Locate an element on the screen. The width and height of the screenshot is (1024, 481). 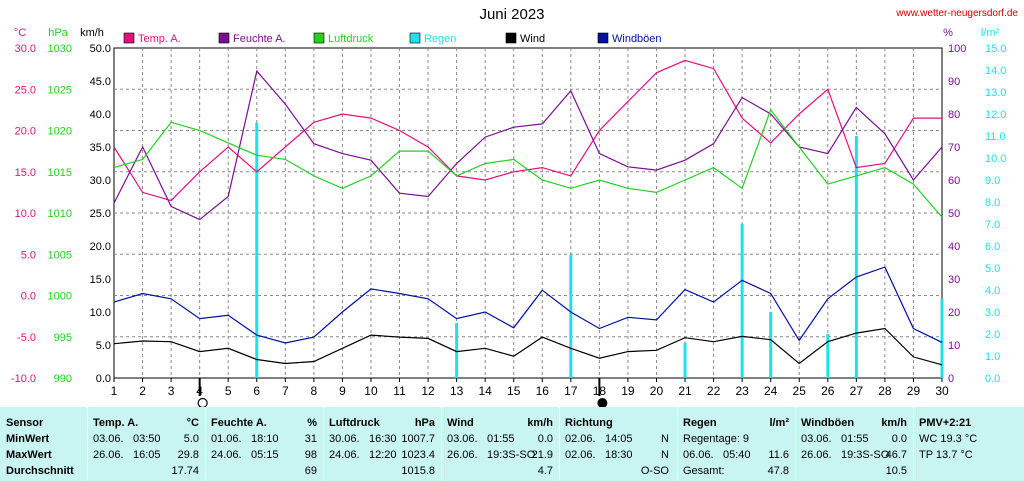
wind-max-time: 19:3S-SO is located at coordinates (511, 455).